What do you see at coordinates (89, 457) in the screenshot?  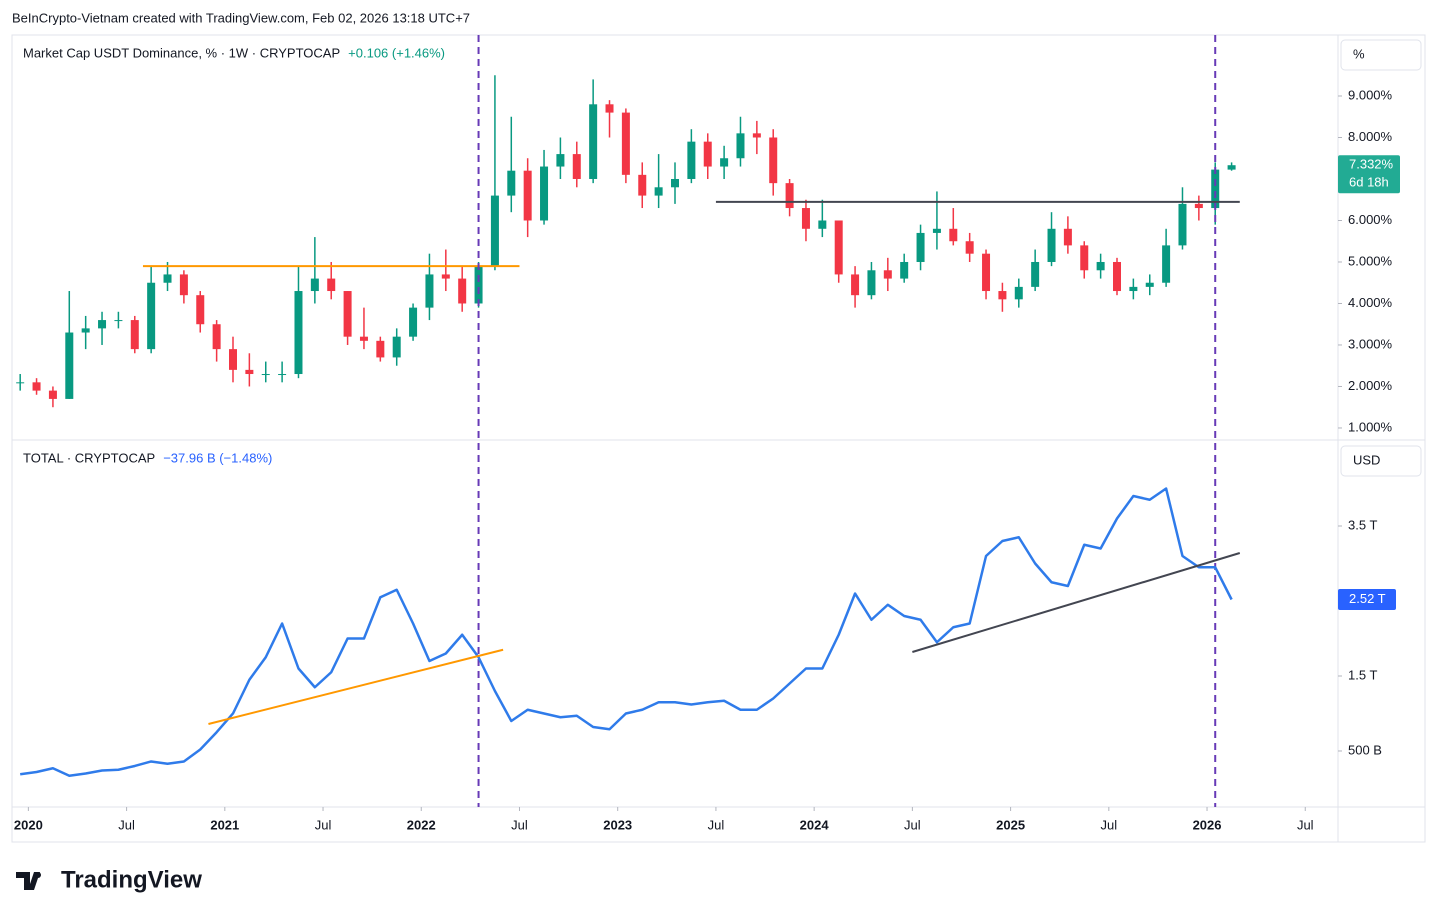 I see `pane-title: TOTAL · CRYPTOCAP` at bounding box center [89, 457].